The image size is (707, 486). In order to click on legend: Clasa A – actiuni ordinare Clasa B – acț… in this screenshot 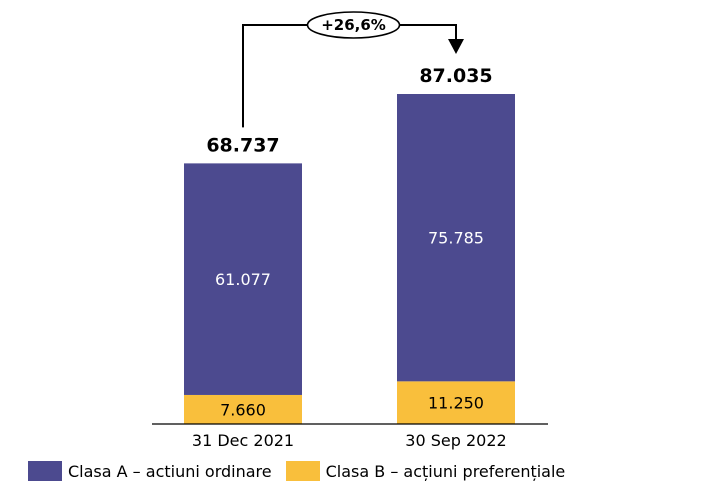, I will do `click(303, 471)`.